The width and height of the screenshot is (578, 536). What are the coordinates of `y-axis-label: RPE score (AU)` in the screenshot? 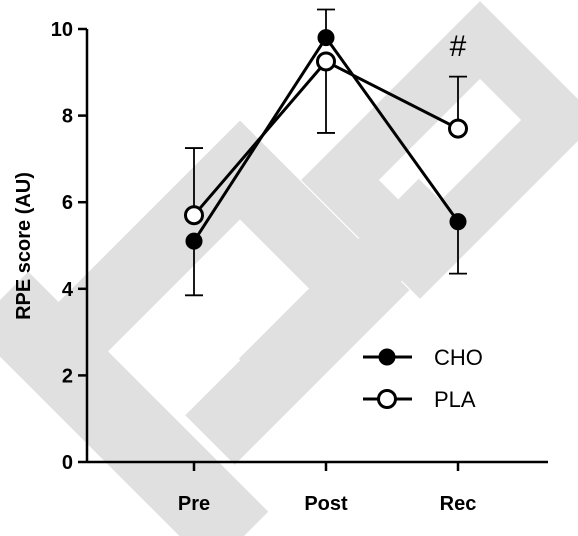 It's located at (24, 246).